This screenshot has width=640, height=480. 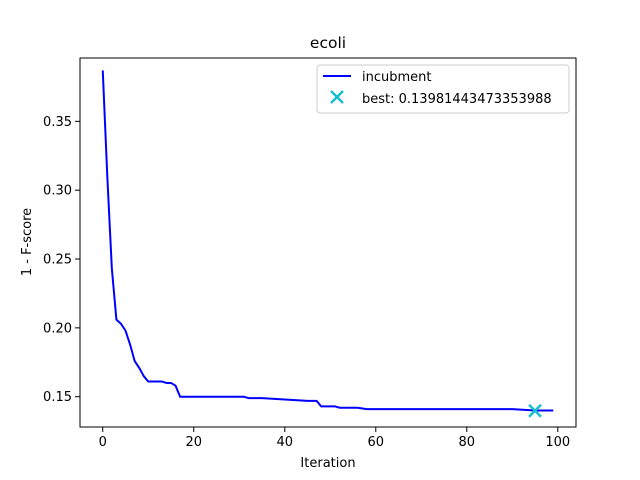 What do you see at coordinates (57, 328) in the screenshot?
I see `y-tick-label: 0.20` at bounding box center [57, 328].